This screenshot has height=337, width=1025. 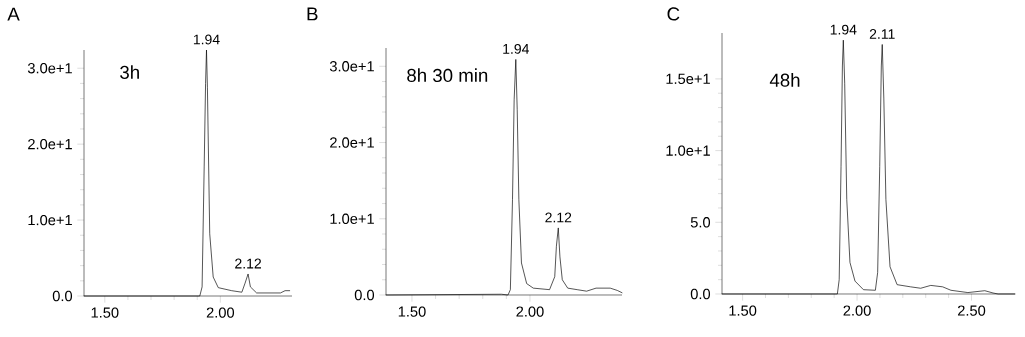 I want to click on annotation: 2.11, so click(x=882, y=34).